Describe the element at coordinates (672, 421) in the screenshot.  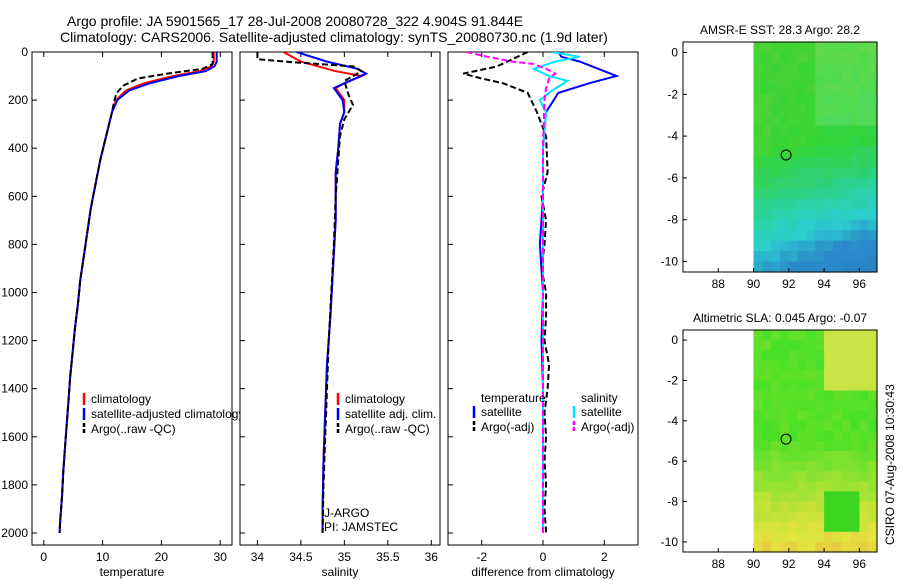
I see `sla_map-ytick-label: -4` at that location.